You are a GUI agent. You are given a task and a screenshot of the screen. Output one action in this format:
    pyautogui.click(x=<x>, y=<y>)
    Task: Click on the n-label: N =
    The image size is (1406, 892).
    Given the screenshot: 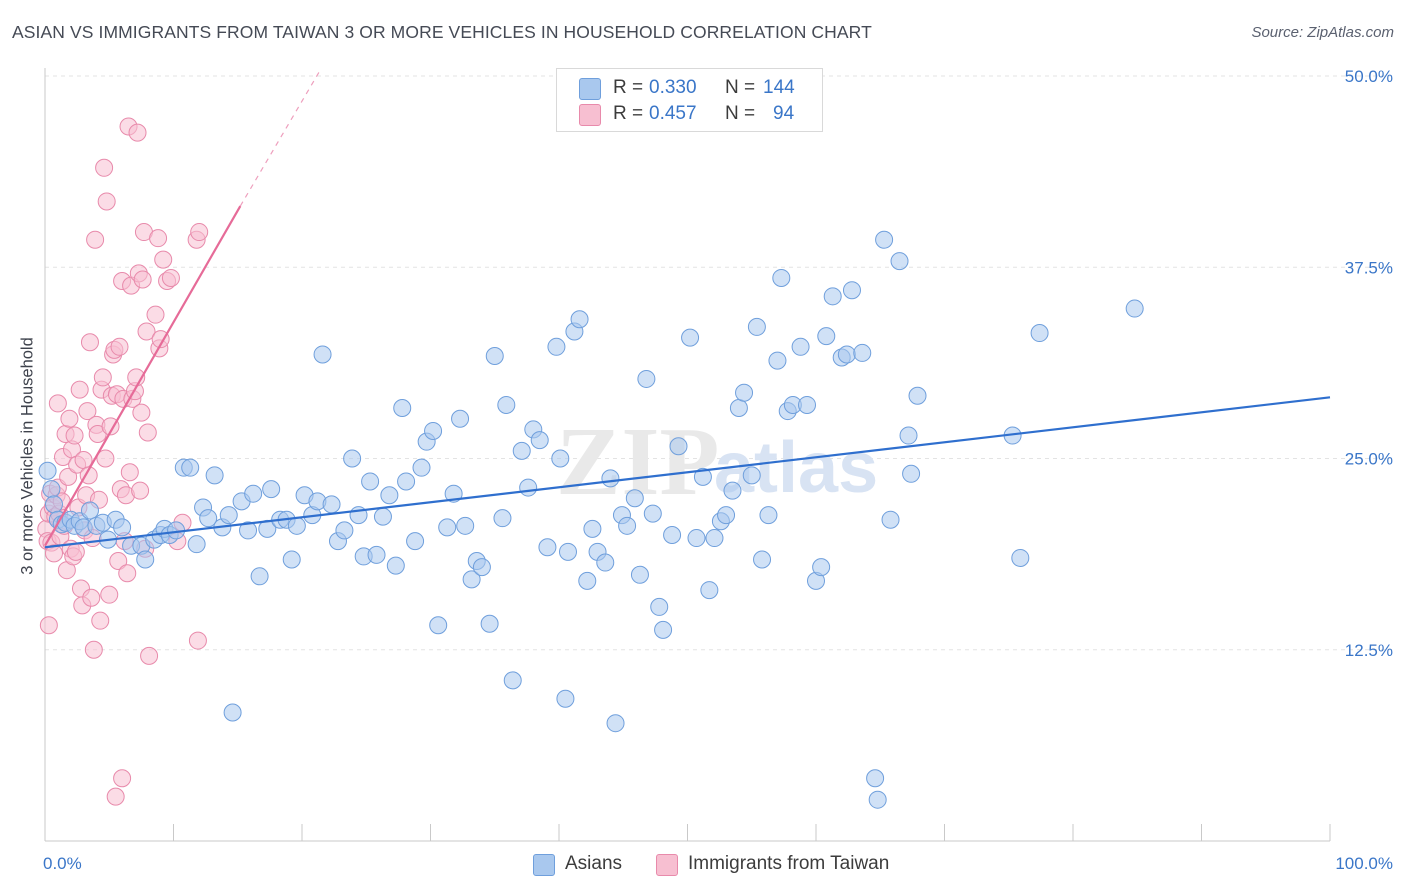 What is the action you would take?
    pyautogui.click(x=740, y=113)
    